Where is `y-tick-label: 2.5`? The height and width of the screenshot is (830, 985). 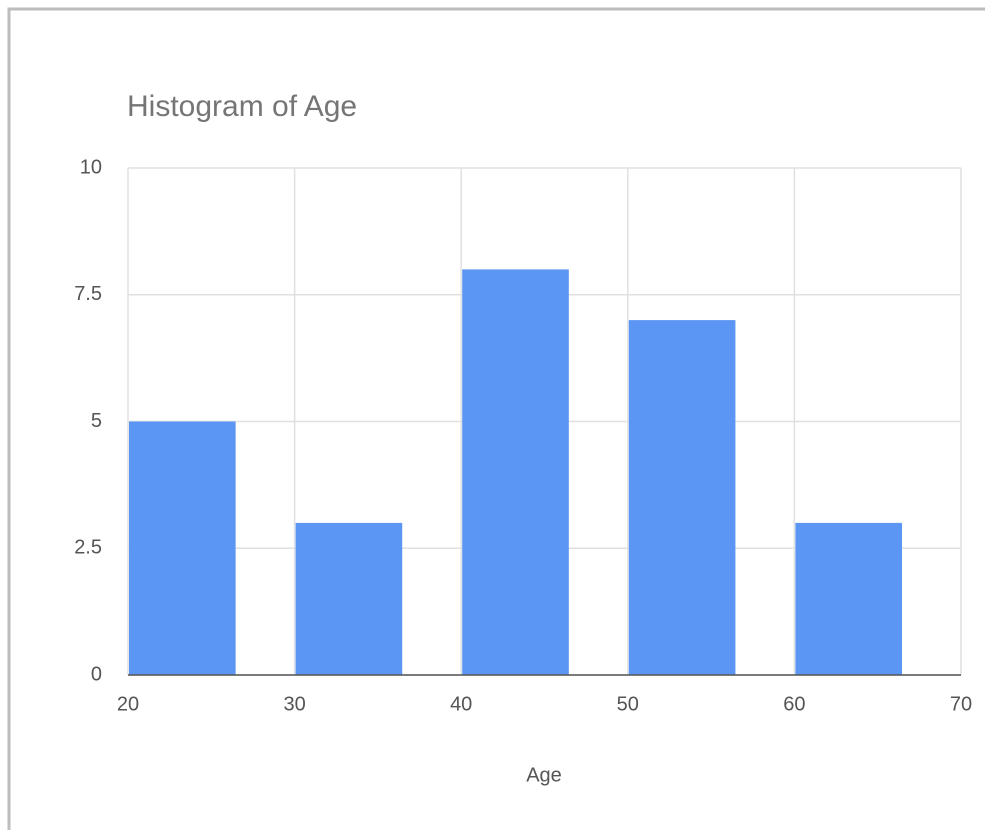 y-tick-label: 2.5 is located at coordinates (88, 548).